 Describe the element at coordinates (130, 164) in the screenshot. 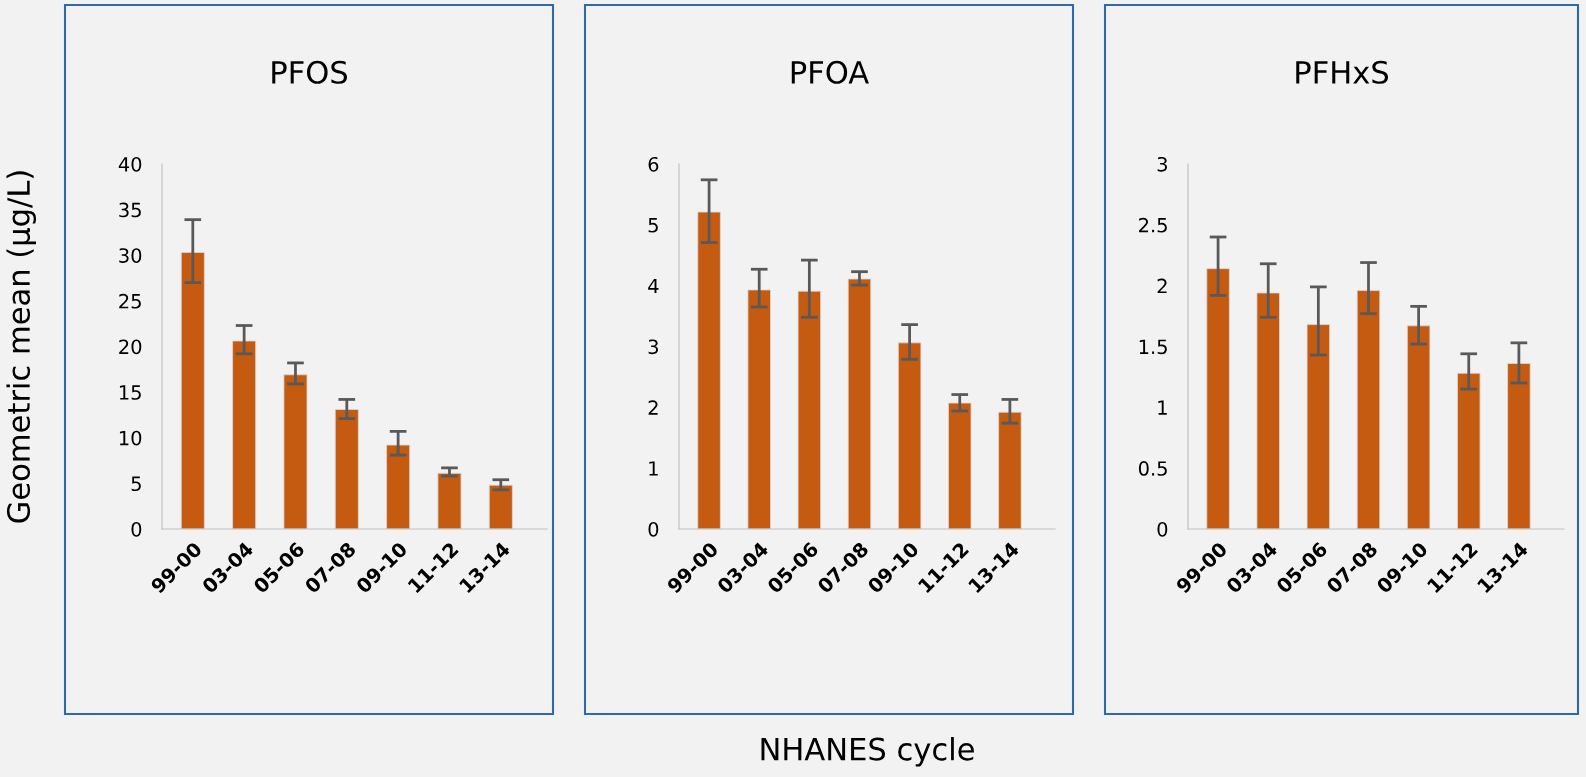

I see `y-tick-label: 40` at that location.